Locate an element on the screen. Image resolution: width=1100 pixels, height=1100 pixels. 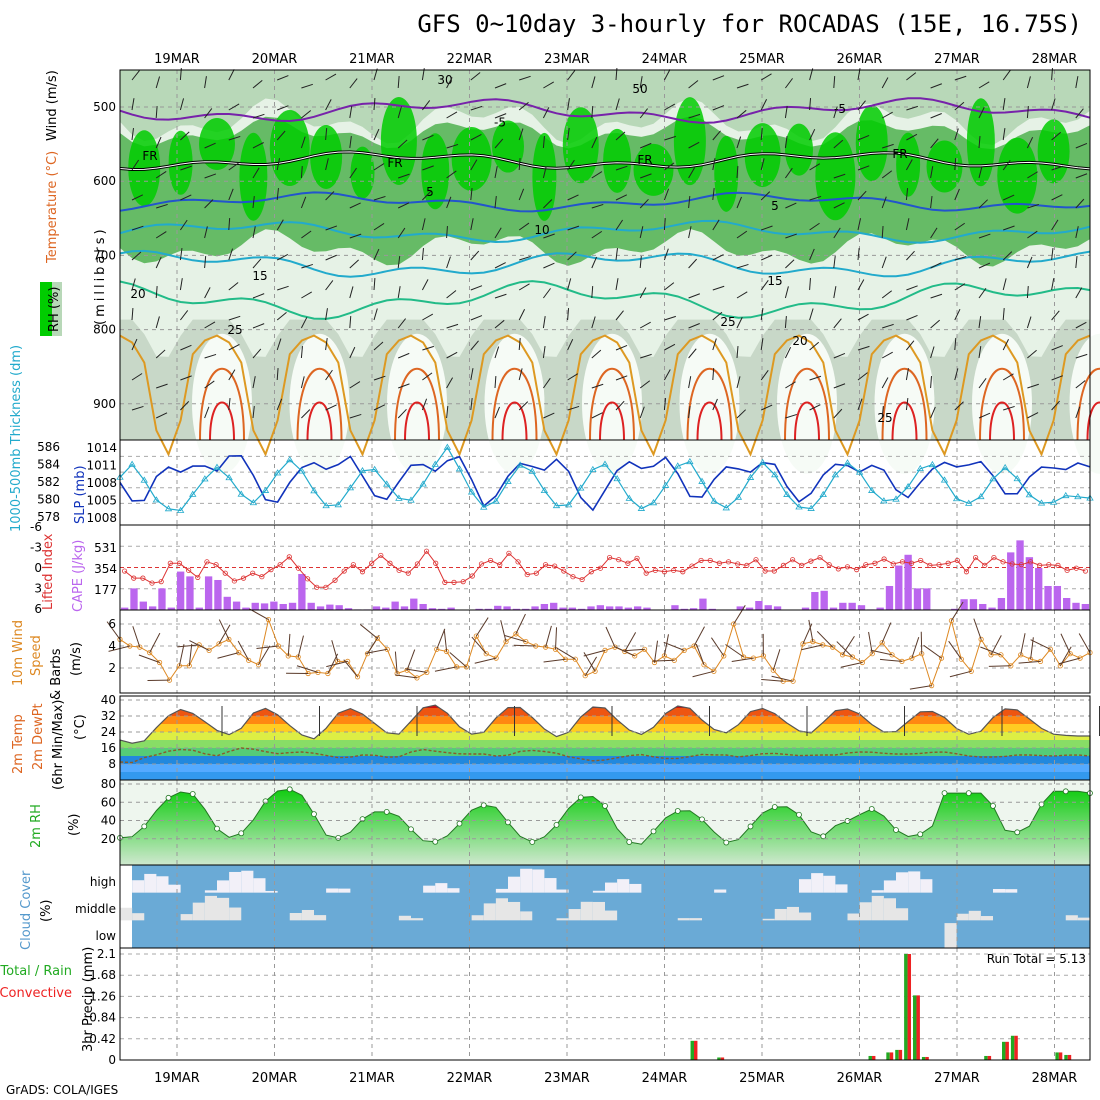
precip-tick-1.26: 1.26 is located at coordinates (102, 996).